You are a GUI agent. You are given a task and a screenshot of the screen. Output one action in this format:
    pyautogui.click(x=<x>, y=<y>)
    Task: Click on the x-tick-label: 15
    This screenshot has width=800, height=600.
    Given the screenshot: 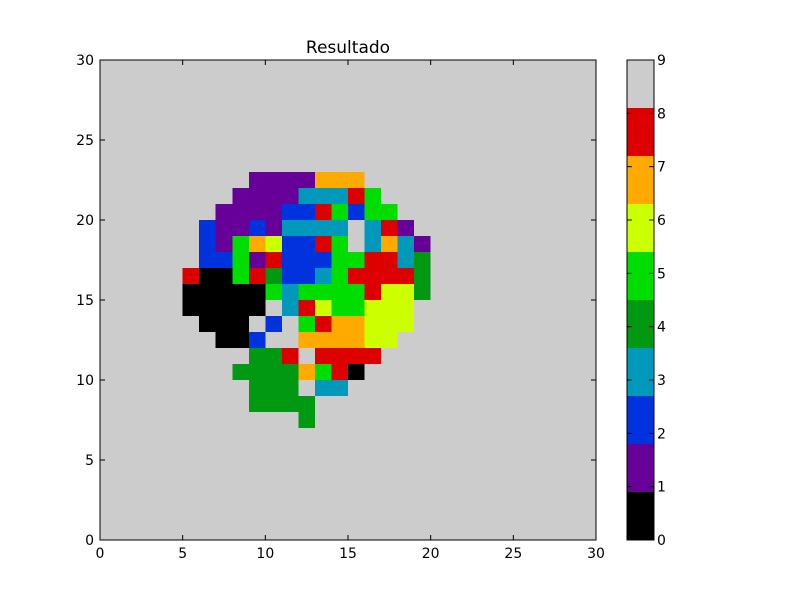 What is the action you would take?
    pyautogui.click(x=348, y=554)
    